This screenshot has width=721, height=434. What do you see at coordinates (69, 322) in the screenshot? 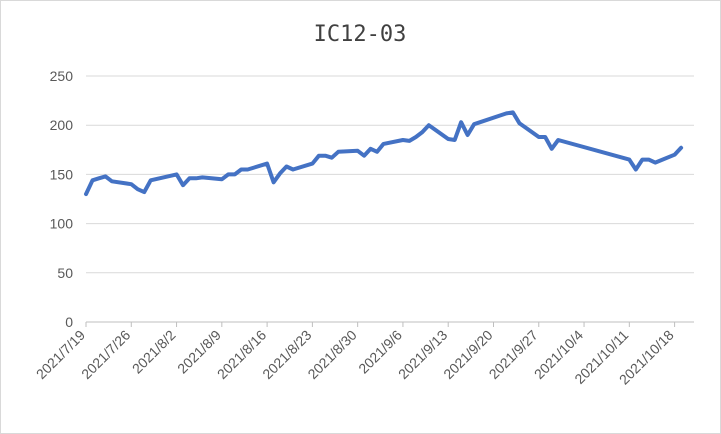
I see `y-tick-label: 0` at bounding box center [69, 322].